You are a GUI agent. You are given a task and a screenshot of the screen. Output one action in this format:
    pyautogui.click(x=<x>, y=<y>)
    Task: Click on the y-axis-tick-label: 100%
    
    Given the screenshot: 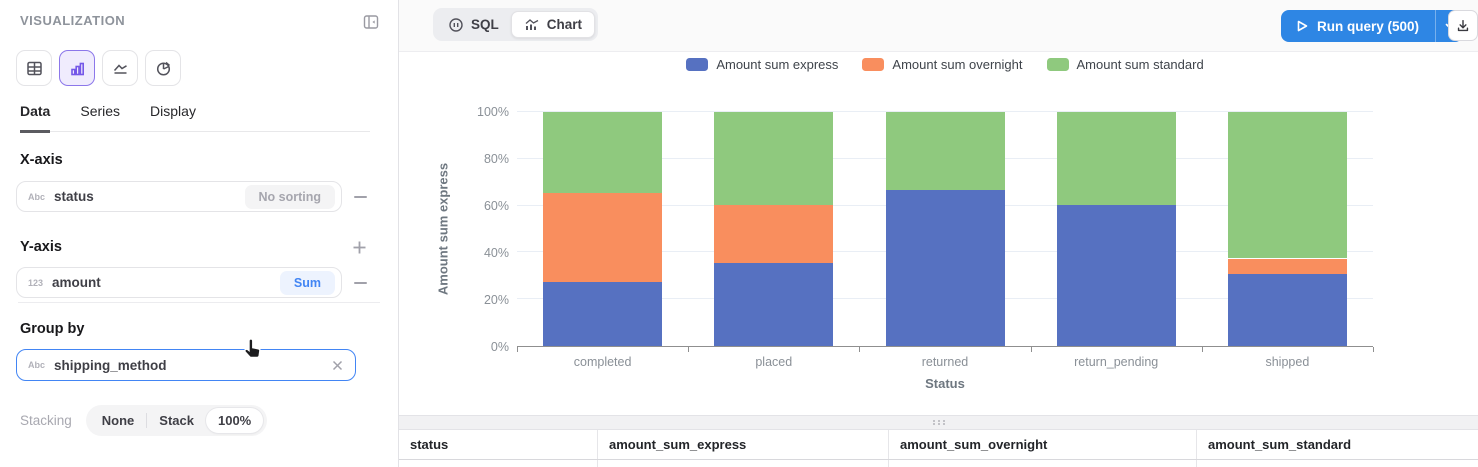 What is the action you would take?
    pyautogui.click(x=493, y=112)
    